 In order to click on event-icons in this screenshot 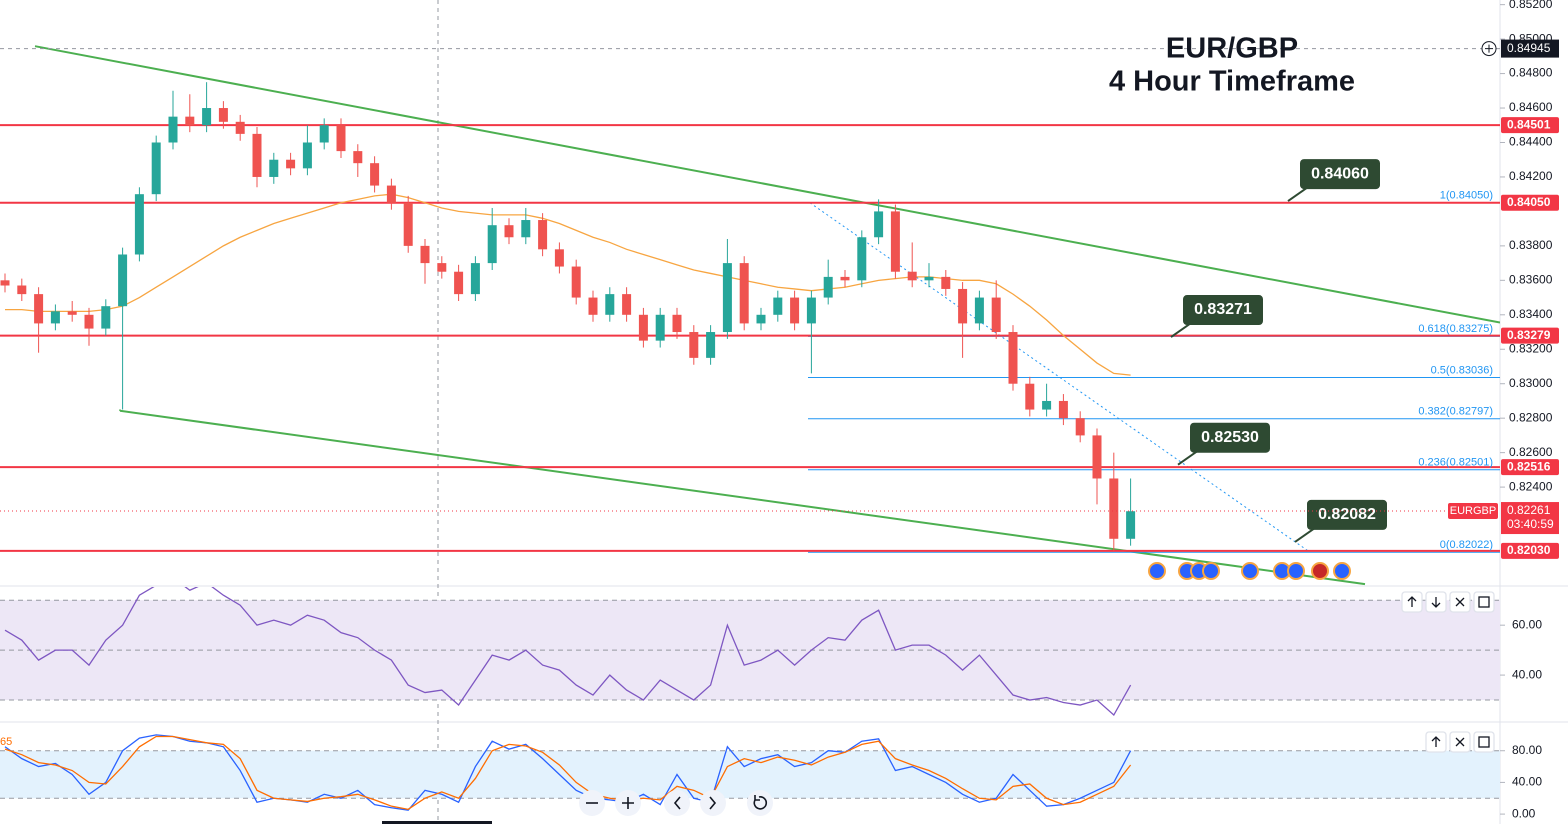, I will do `click(1249, 571)`.